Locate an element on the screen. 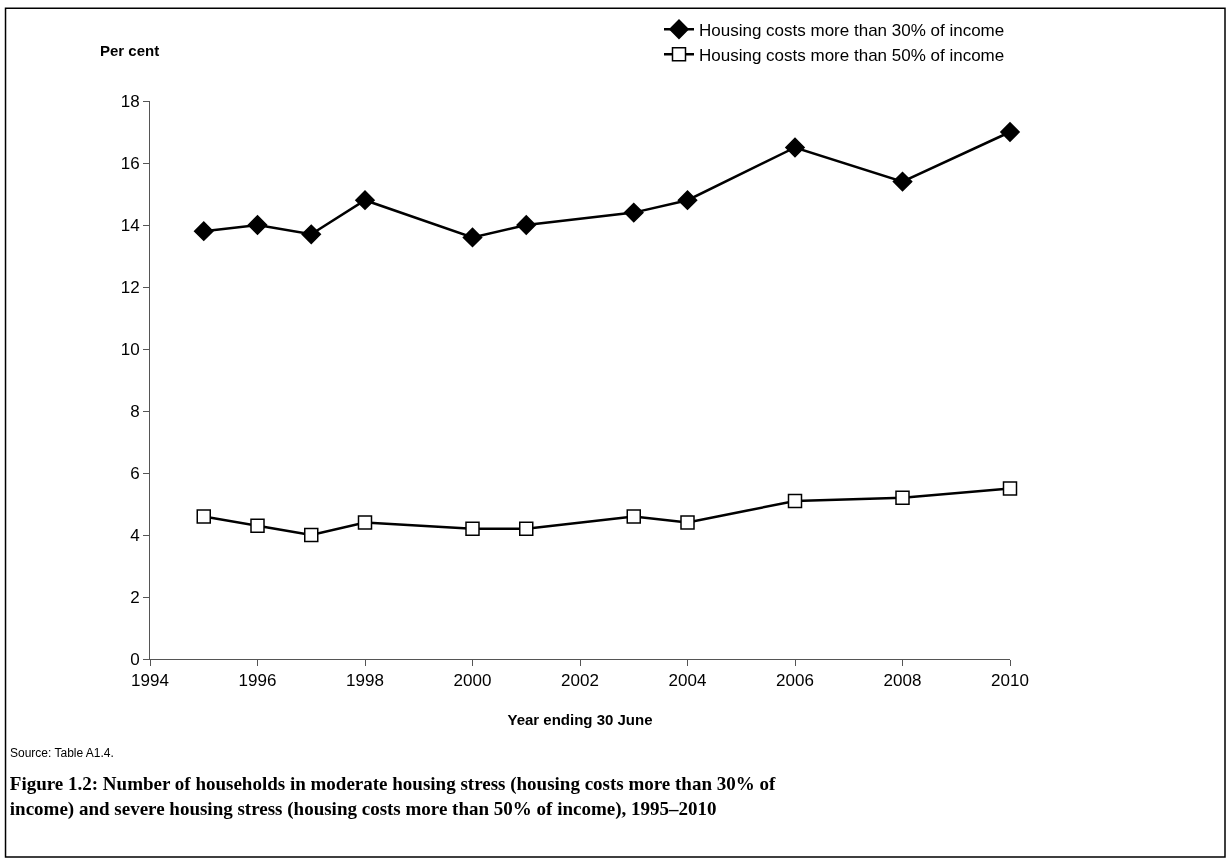 This screenshot has width=1228, height=859. x-tick-label: 1994 is located at coordinates (150, 681).